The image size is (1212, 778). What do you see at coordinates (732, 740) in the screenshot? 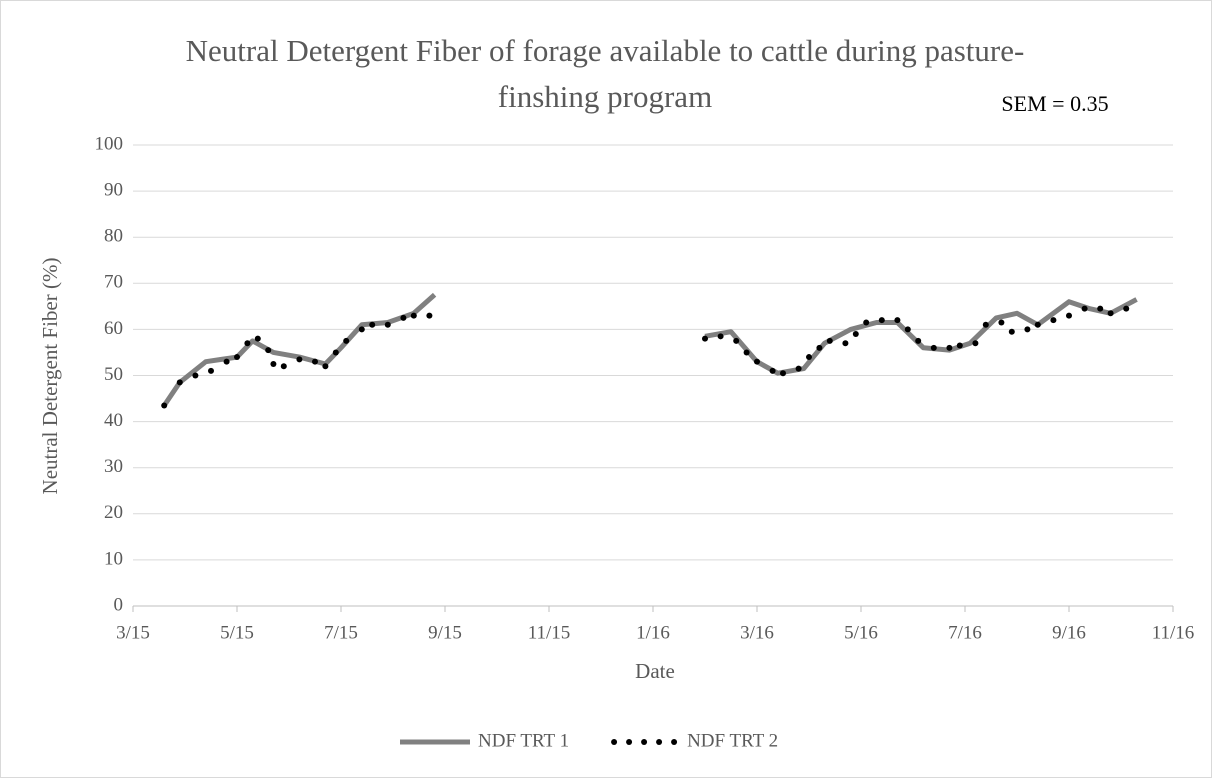
I see `legend-label: NDF TRT 2` at bounding box center [732, 740].